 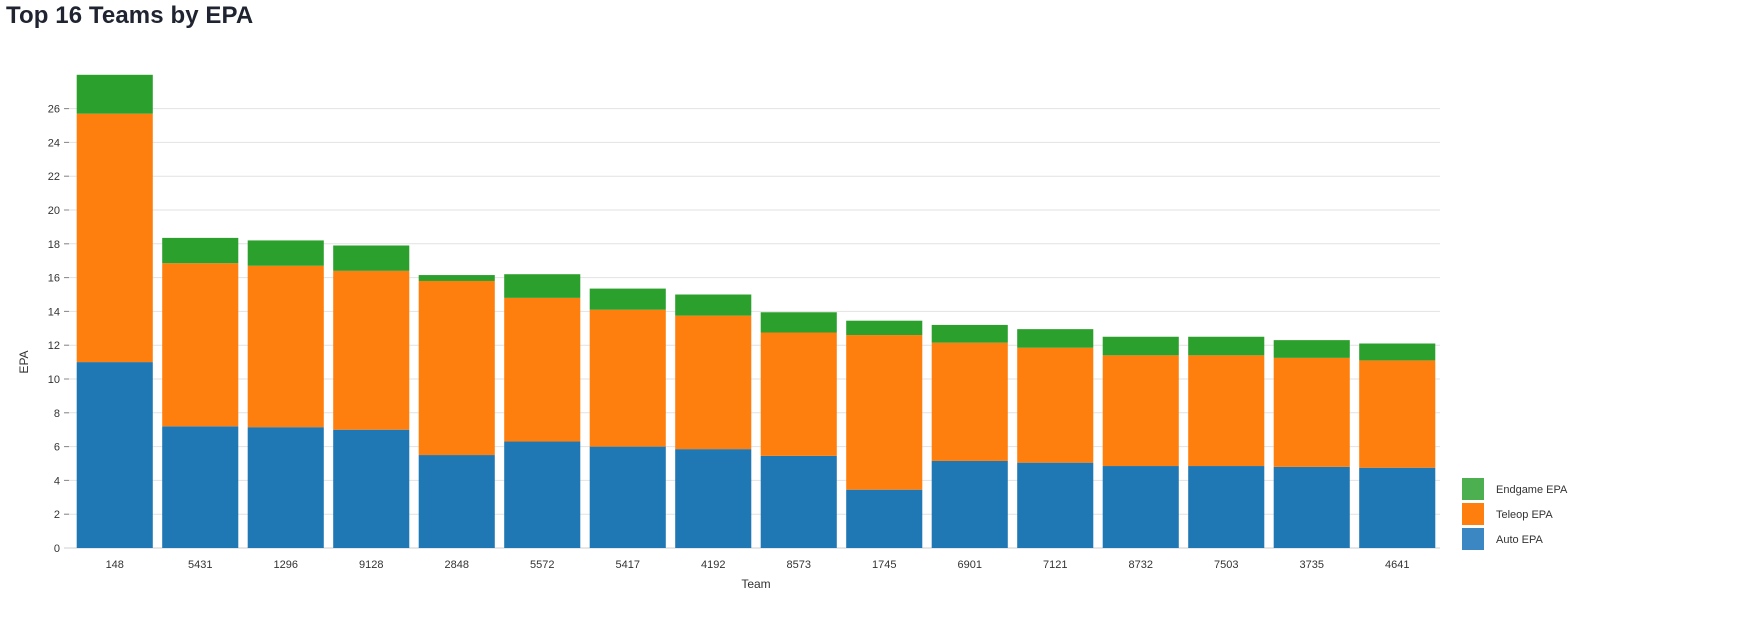 I want to click on legend: Endgame EPA Teleop EPA Auto EPA, so click(x=1515, y=514).